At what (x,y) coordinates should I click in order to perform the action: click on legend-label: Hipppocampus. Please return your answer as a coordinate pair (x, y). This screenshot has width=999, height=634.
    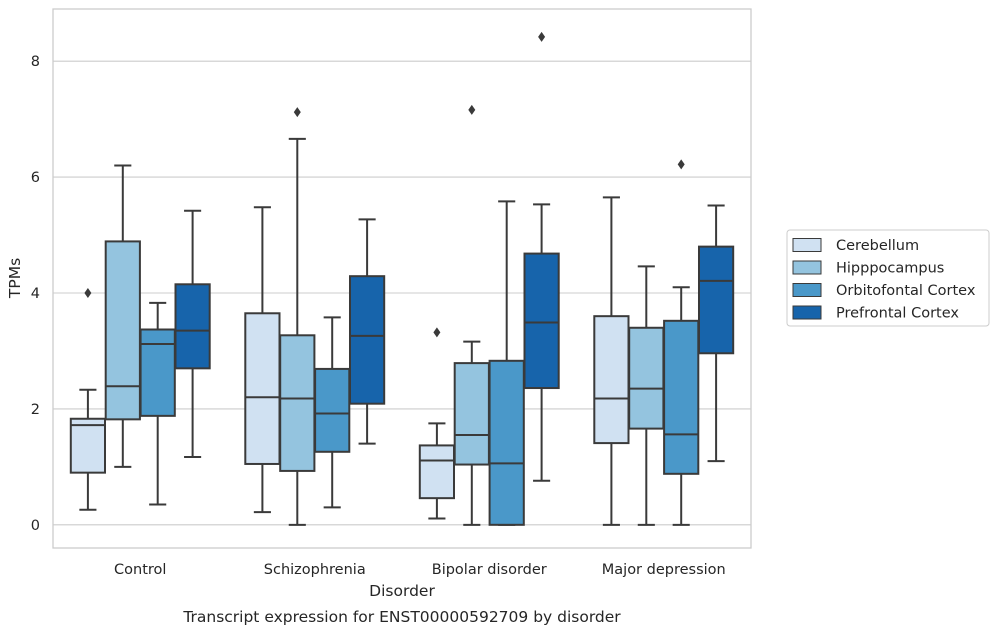
    Looking at the image, I should click on (890, 269).